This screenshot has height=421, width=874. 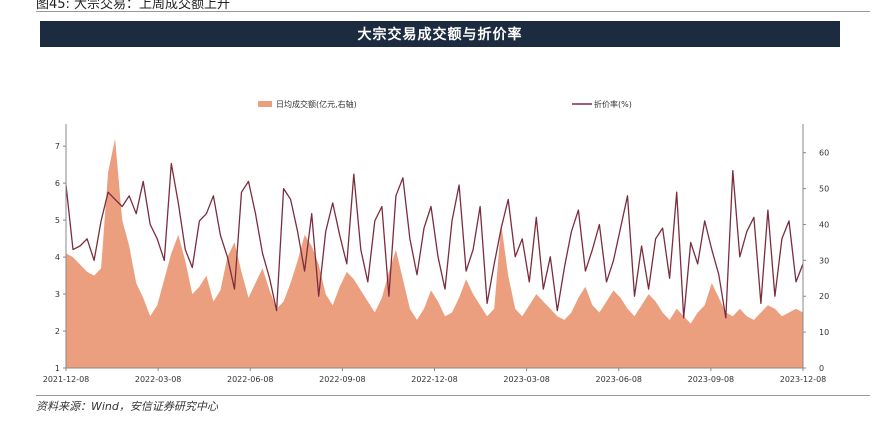 What do you see at coordinates (824, 153) in the screenshot?
I see `right-tick-label: 60` at bounding box center [824, 153].